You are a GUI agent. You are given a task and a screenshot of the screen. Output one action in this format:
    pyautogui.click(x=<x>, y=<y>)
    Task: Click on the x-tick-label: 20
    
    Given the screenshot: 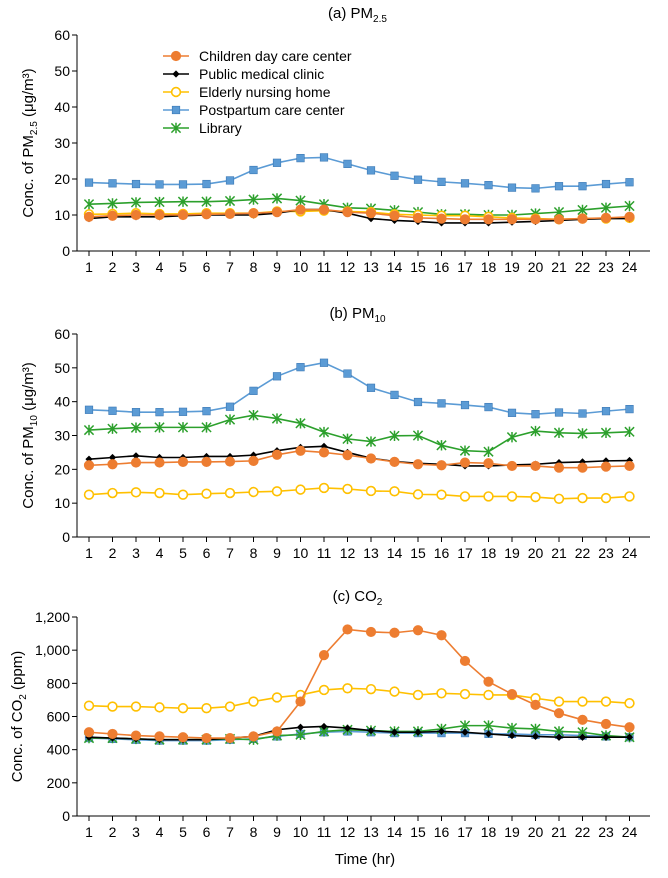 What is the action you would take?
    pyautogui.click(x=536, y=832)
    